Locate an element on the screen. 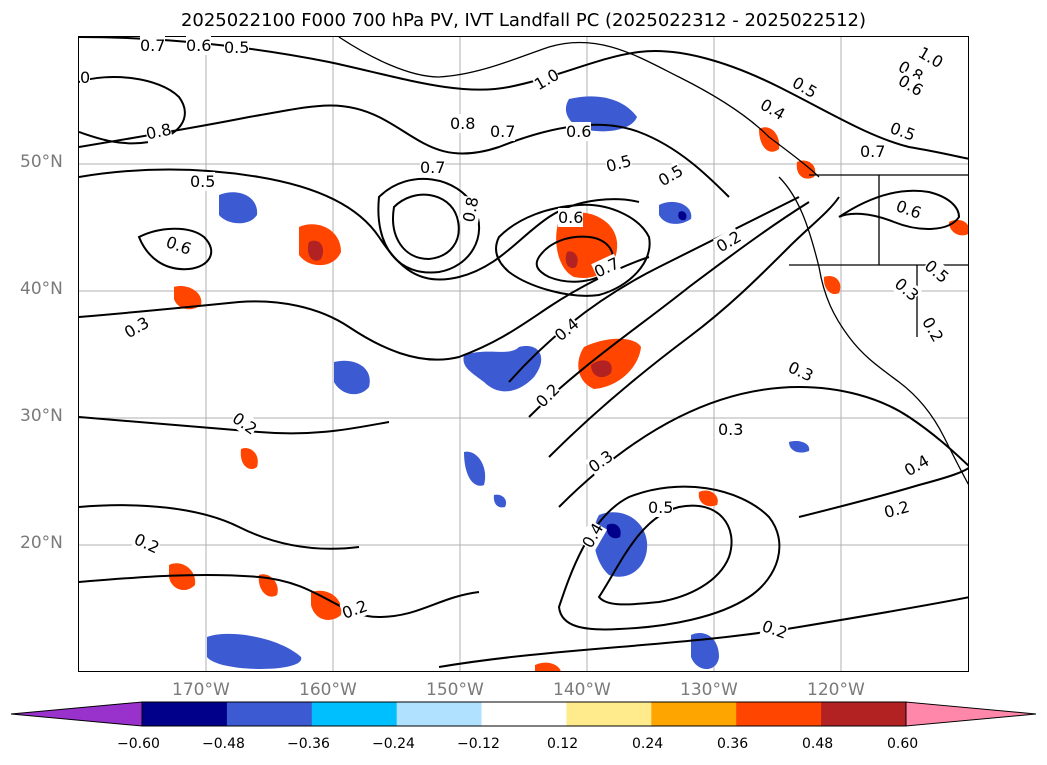  colorbar is located at coordinates (523, 714).